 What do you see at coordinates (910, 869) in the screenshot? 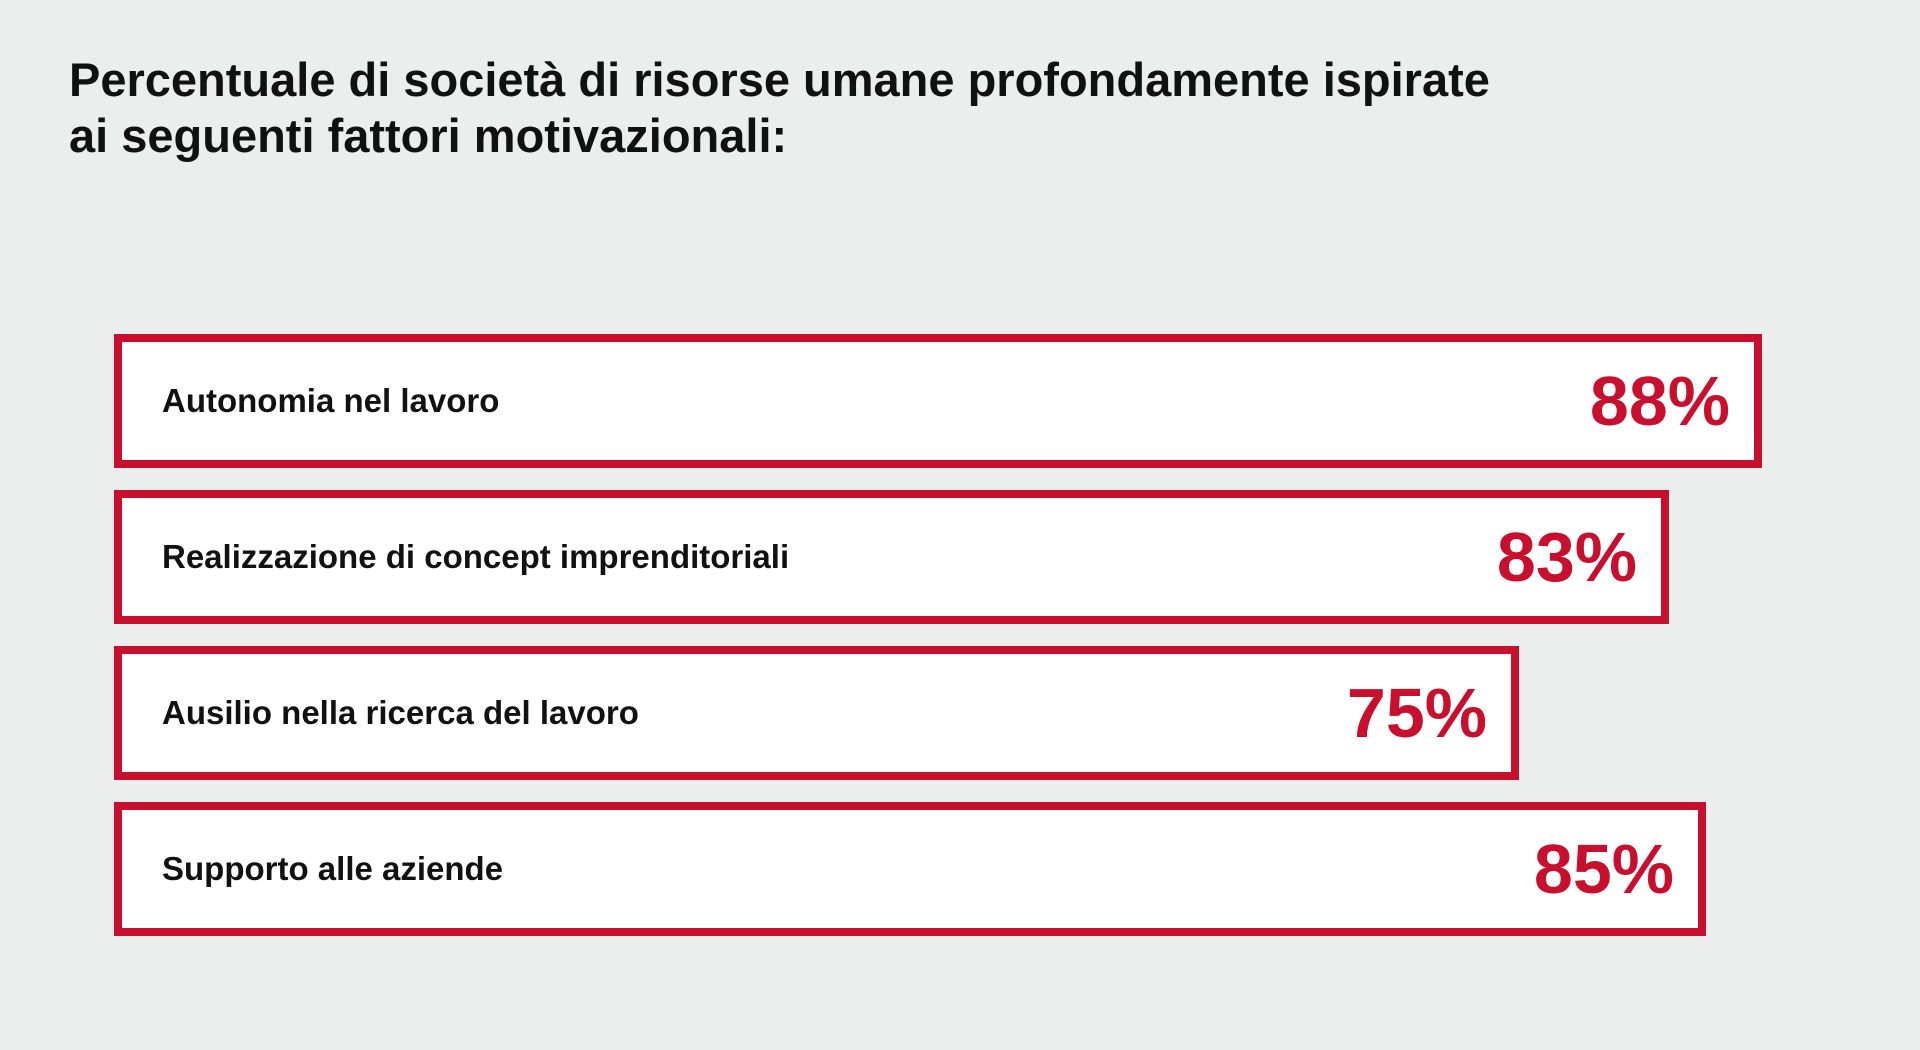
I see `bar-4: Supporto alle aziende 85%` at bounding box center [910, 869].